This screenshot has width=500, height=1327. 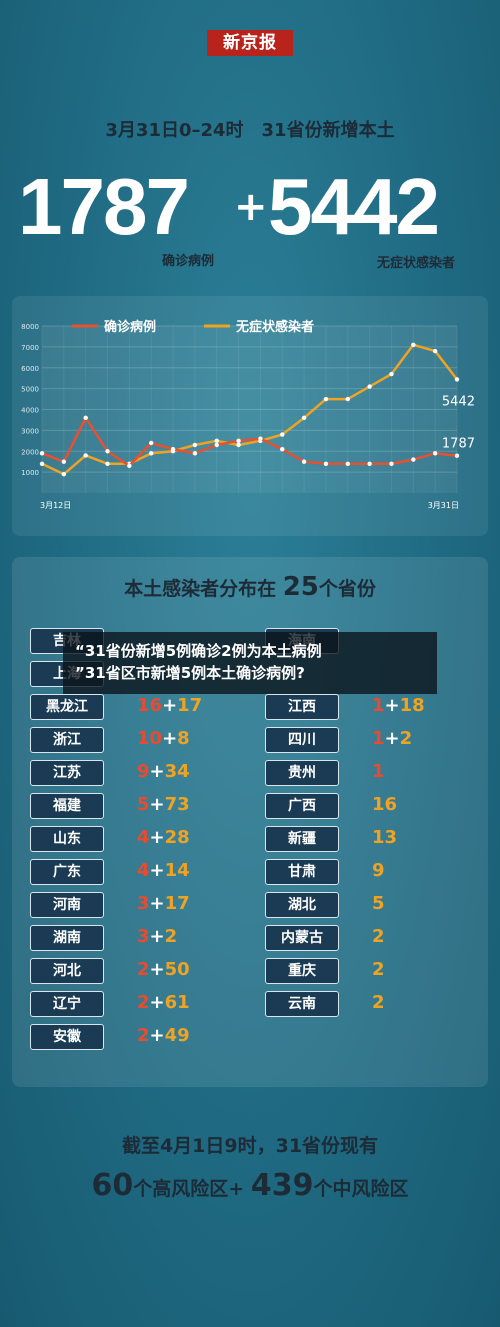 What do you see at coordinates (177, 804) in the screenshot?
I see `asymptomatic-value: 73` at bounding box center [177, 804].